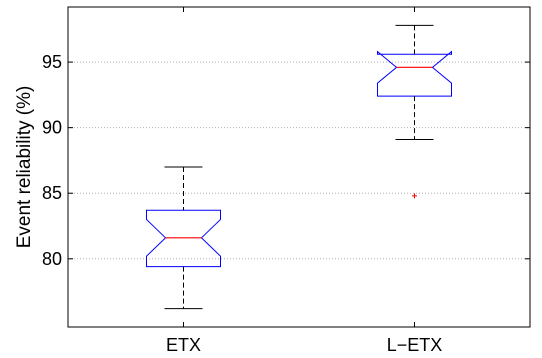  Describe the element at coordinates (415, 345) in the screenshot. I see `x-tick-label: L−ETX` at that location.